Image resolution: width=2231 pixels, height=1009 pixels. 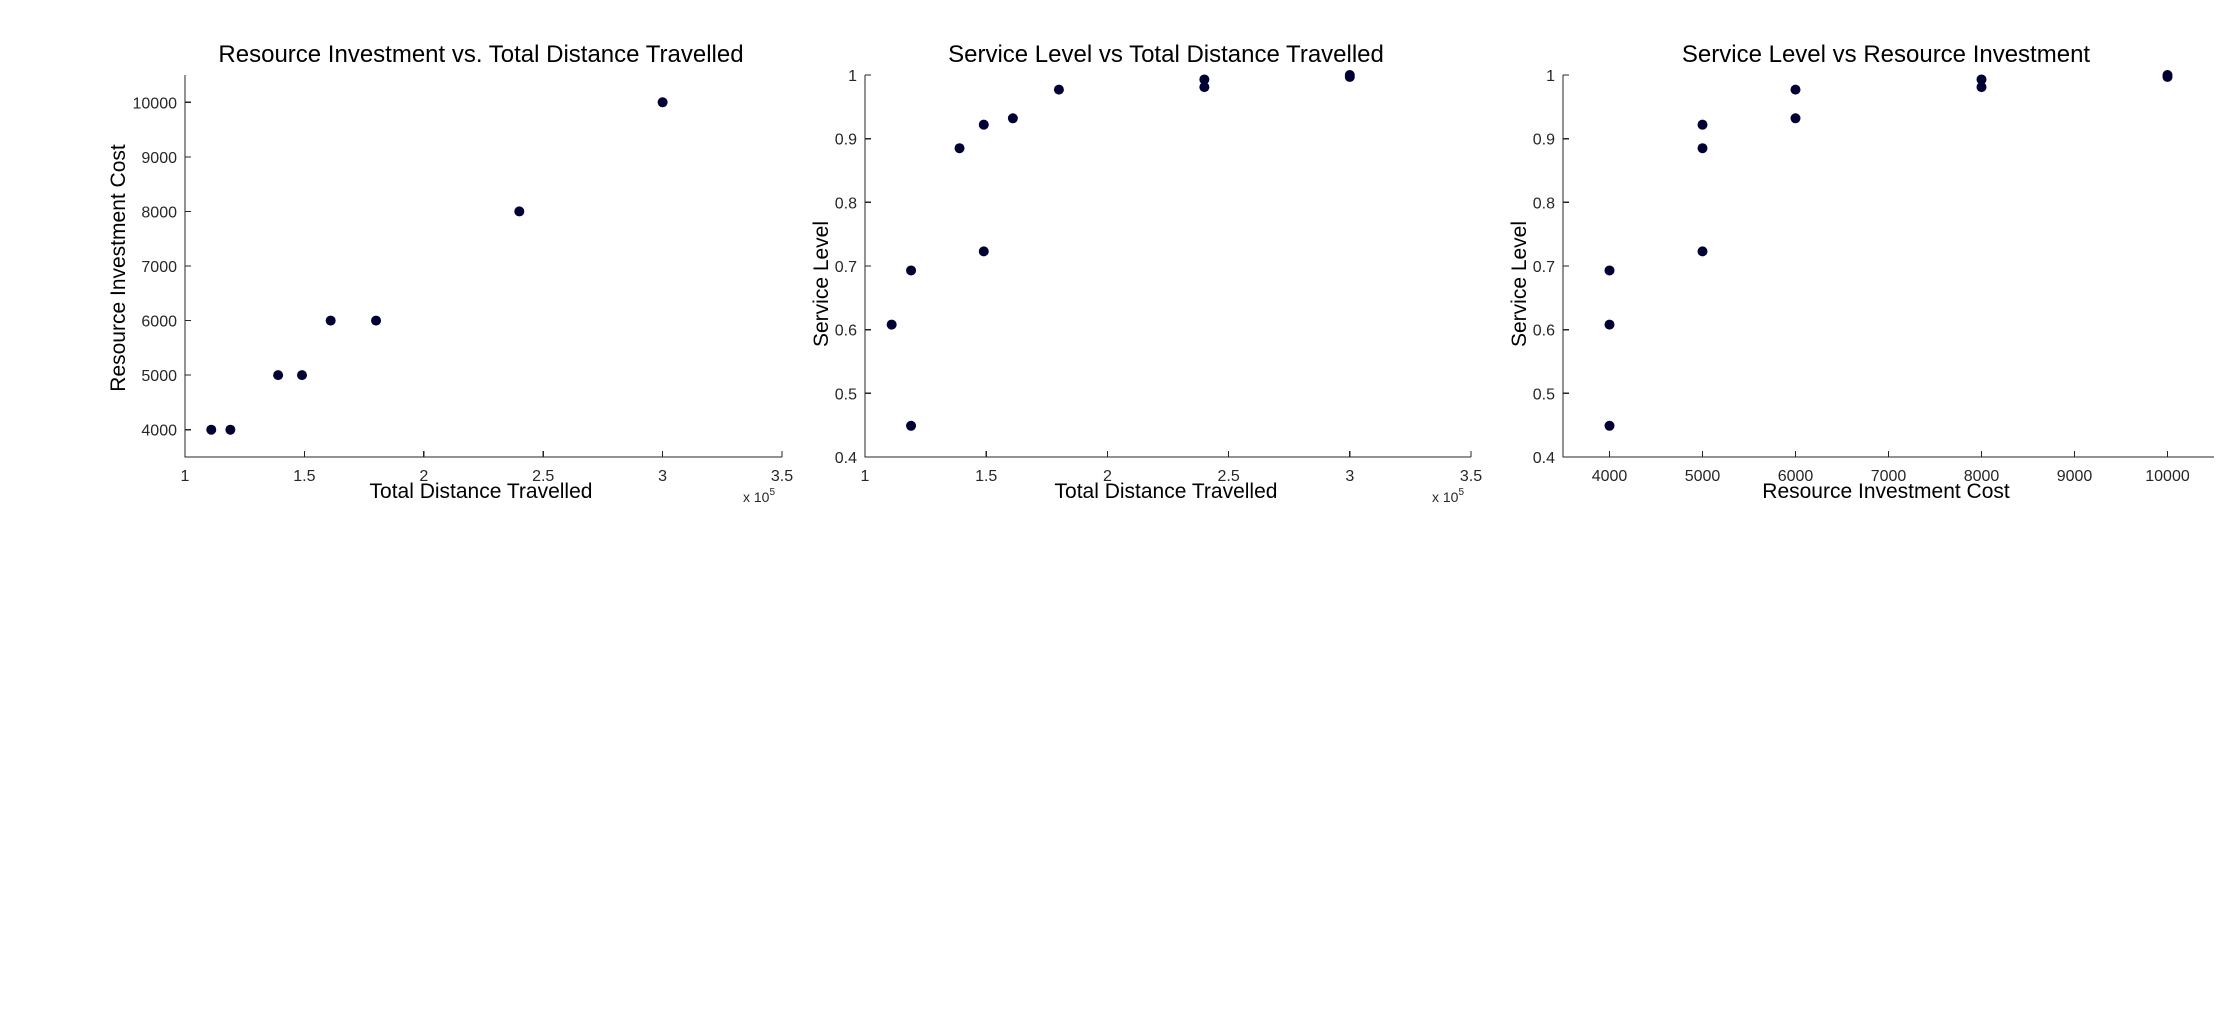 I want to click on x-axis-label: Resource Investment Cost, so click(x=1886, y=491).